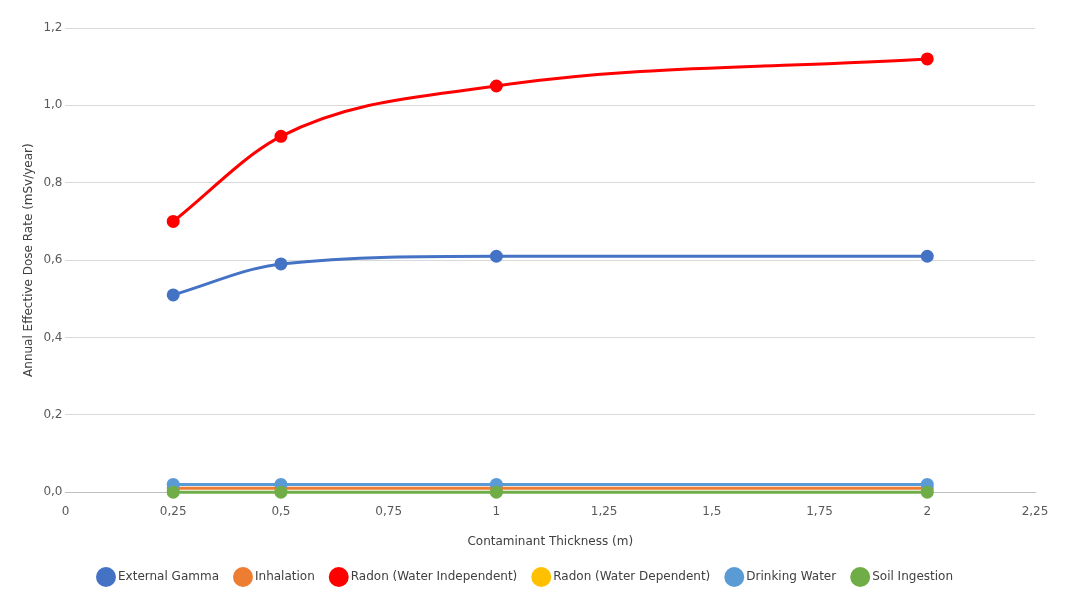 The width and height of the screenshot is (1073, 611). Describe the element at coordinates (791, 576) in the screenshot. I see `legend-label: Drinking Water` at that location.